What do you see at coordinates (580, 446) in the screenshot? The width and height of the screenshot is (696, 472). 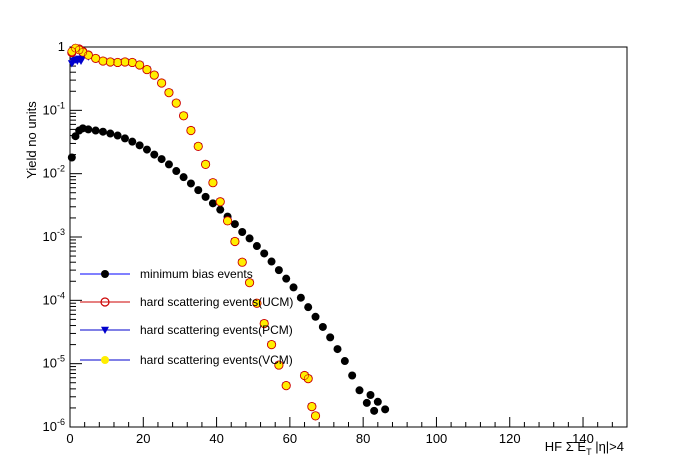 I see `x-label-part: E` at bounding box center [580, 446].